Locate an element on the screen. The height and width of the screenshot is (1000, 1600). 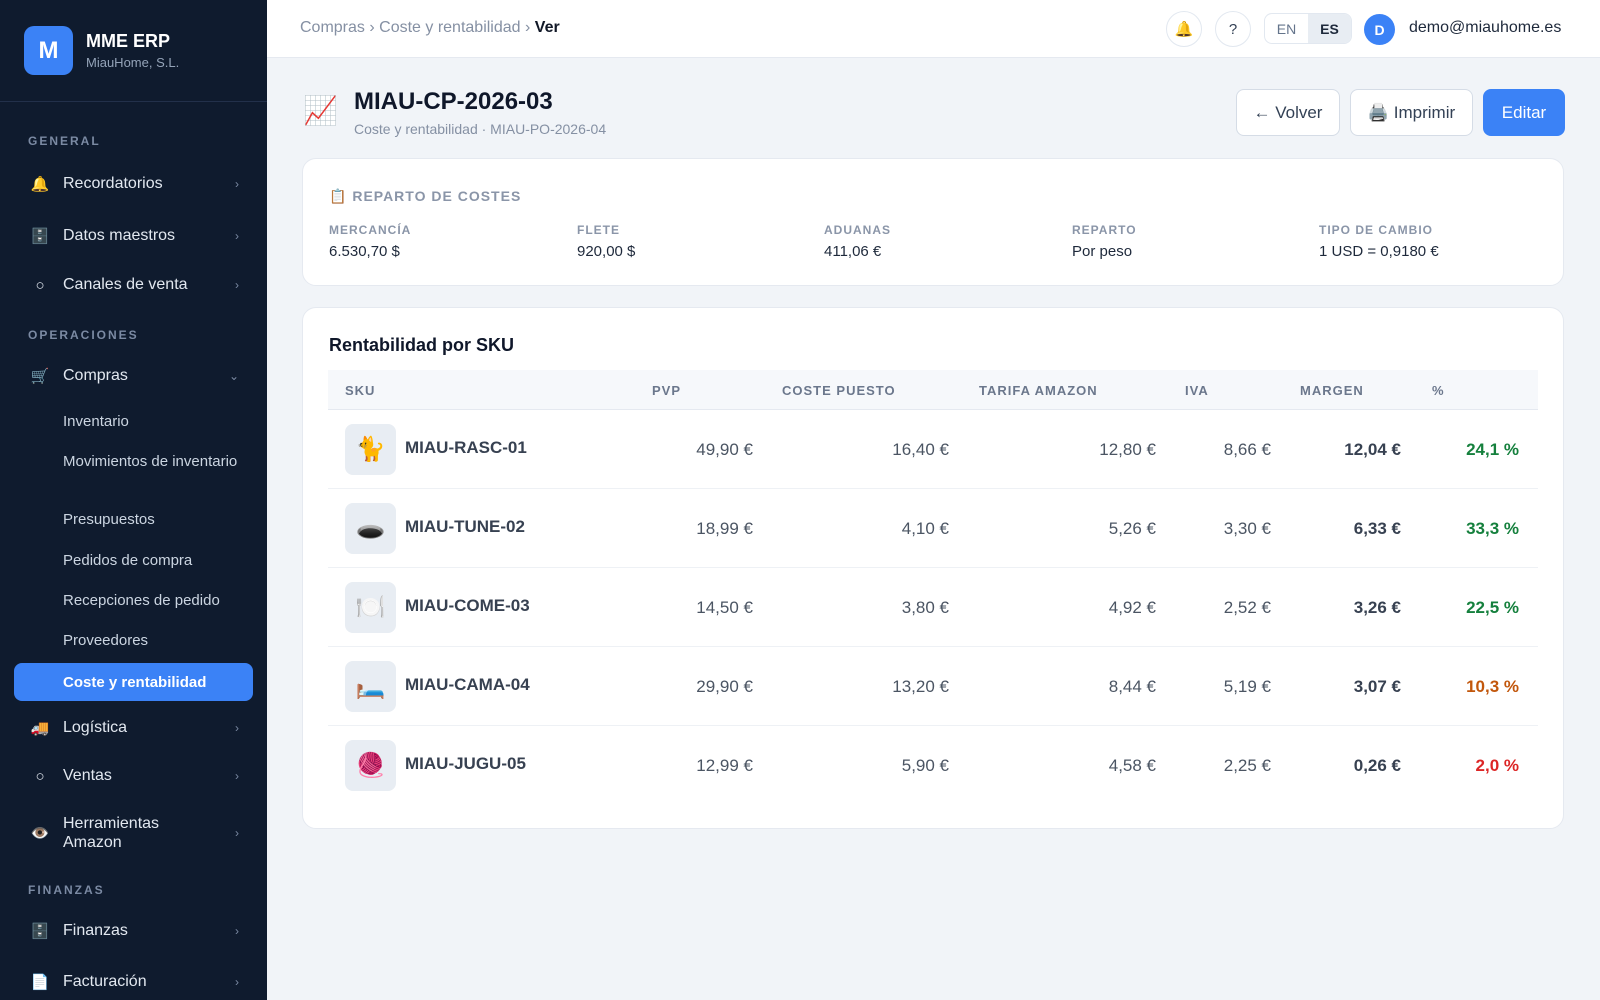
cell-sku: MIAU-JUGU-05 is located at coordinates (465, 763).